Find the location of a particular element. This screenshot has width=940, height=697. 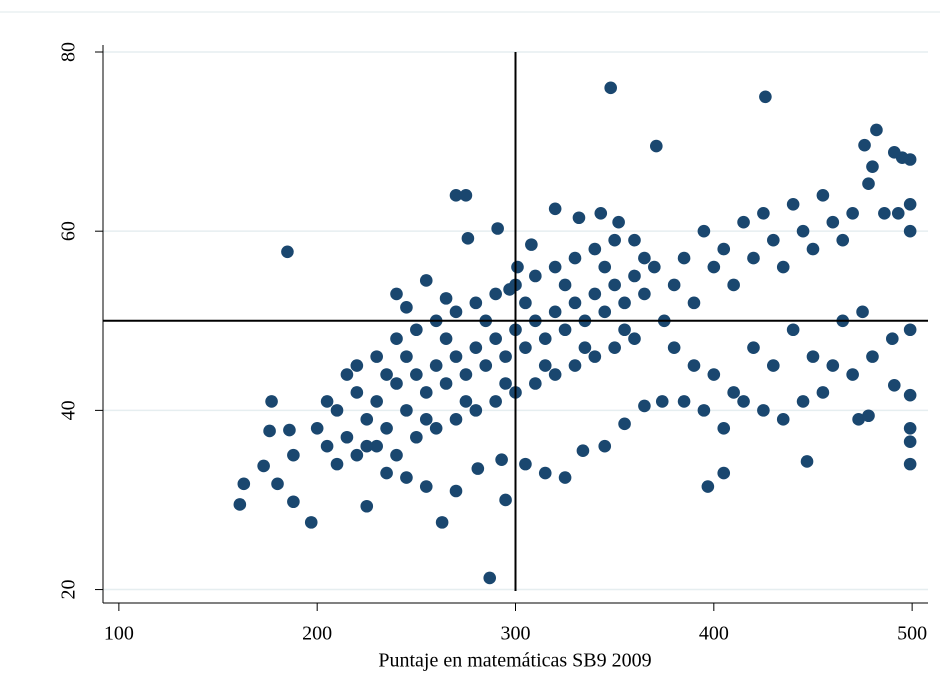

x-axis-label: Puntaje en matemáticas SB9 2009 is located at coordinates (514, 661).